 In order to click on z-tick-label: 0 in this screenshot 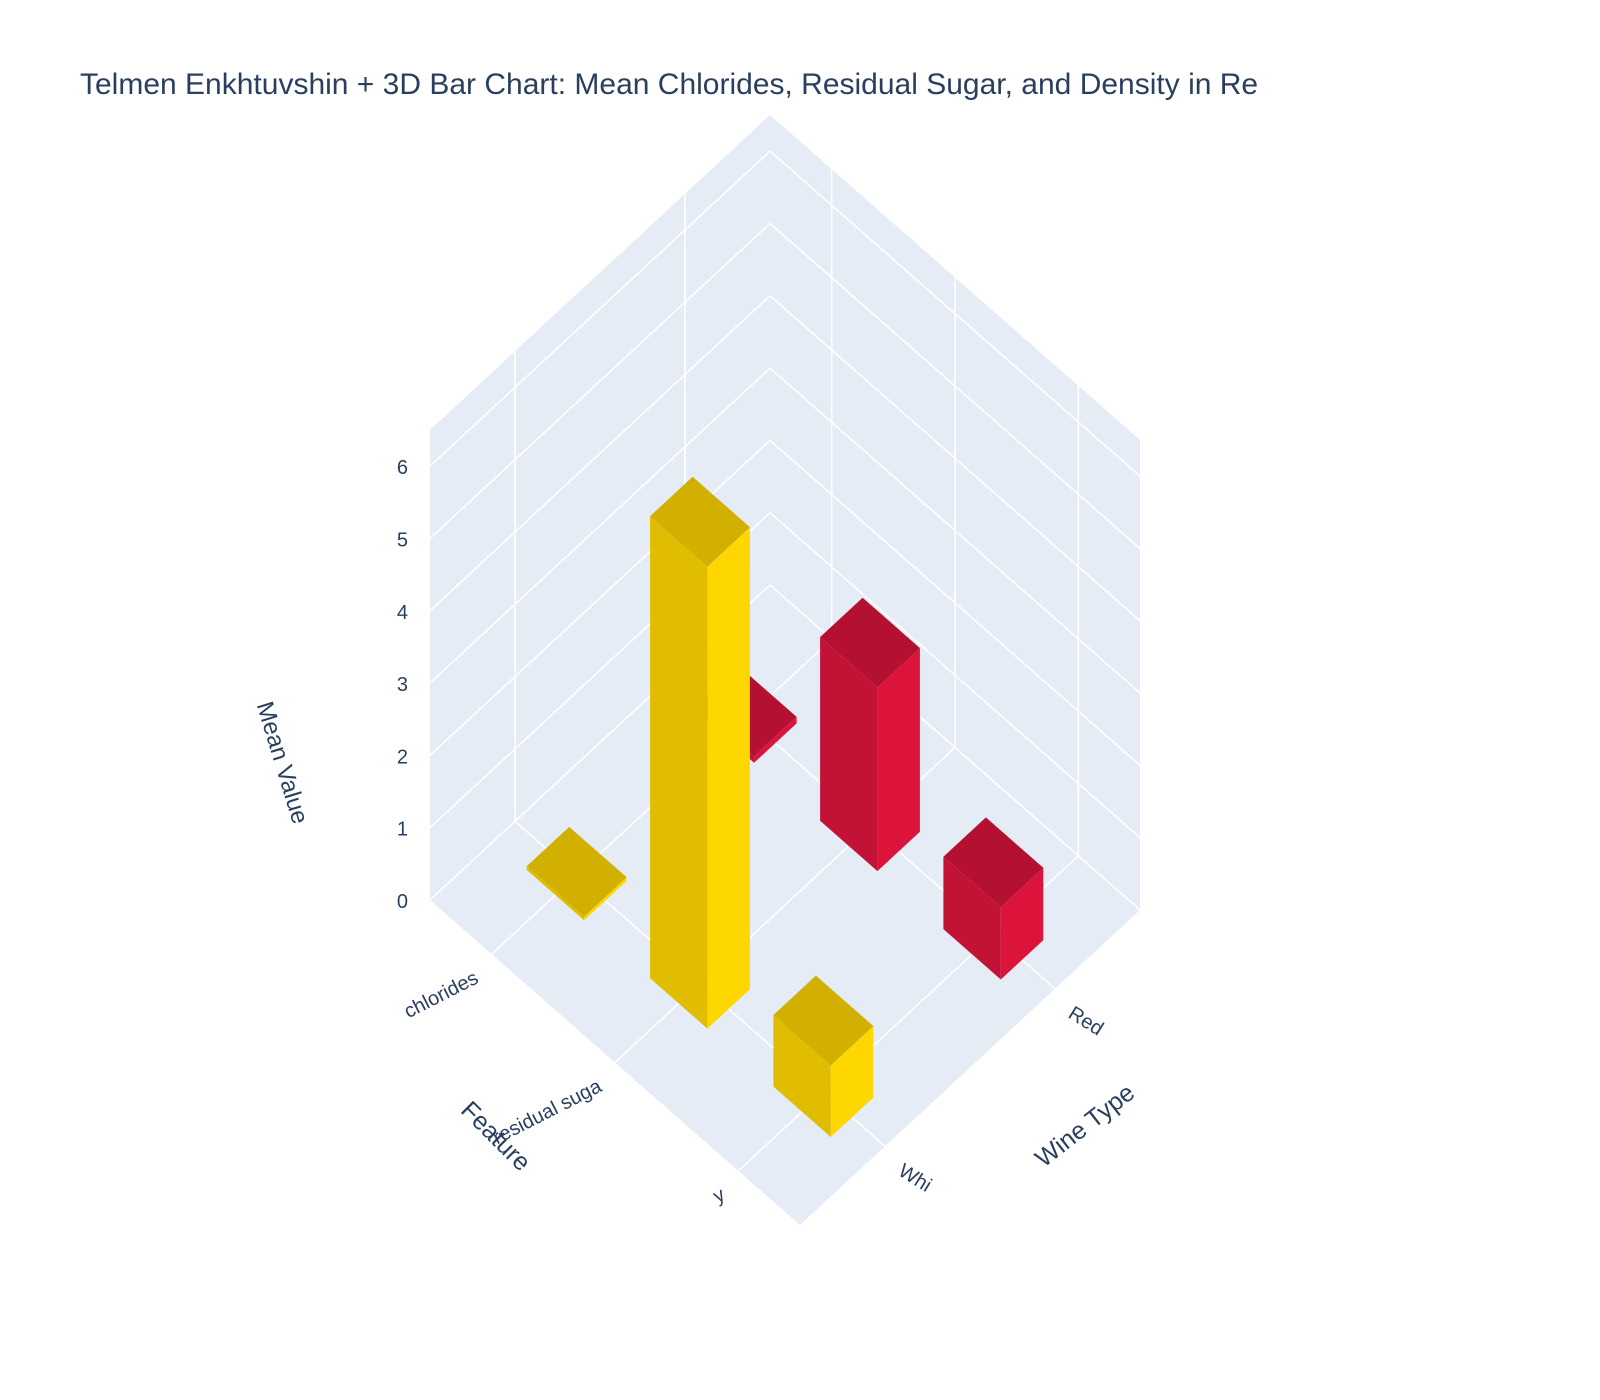, I will do `click(402, 902)`.